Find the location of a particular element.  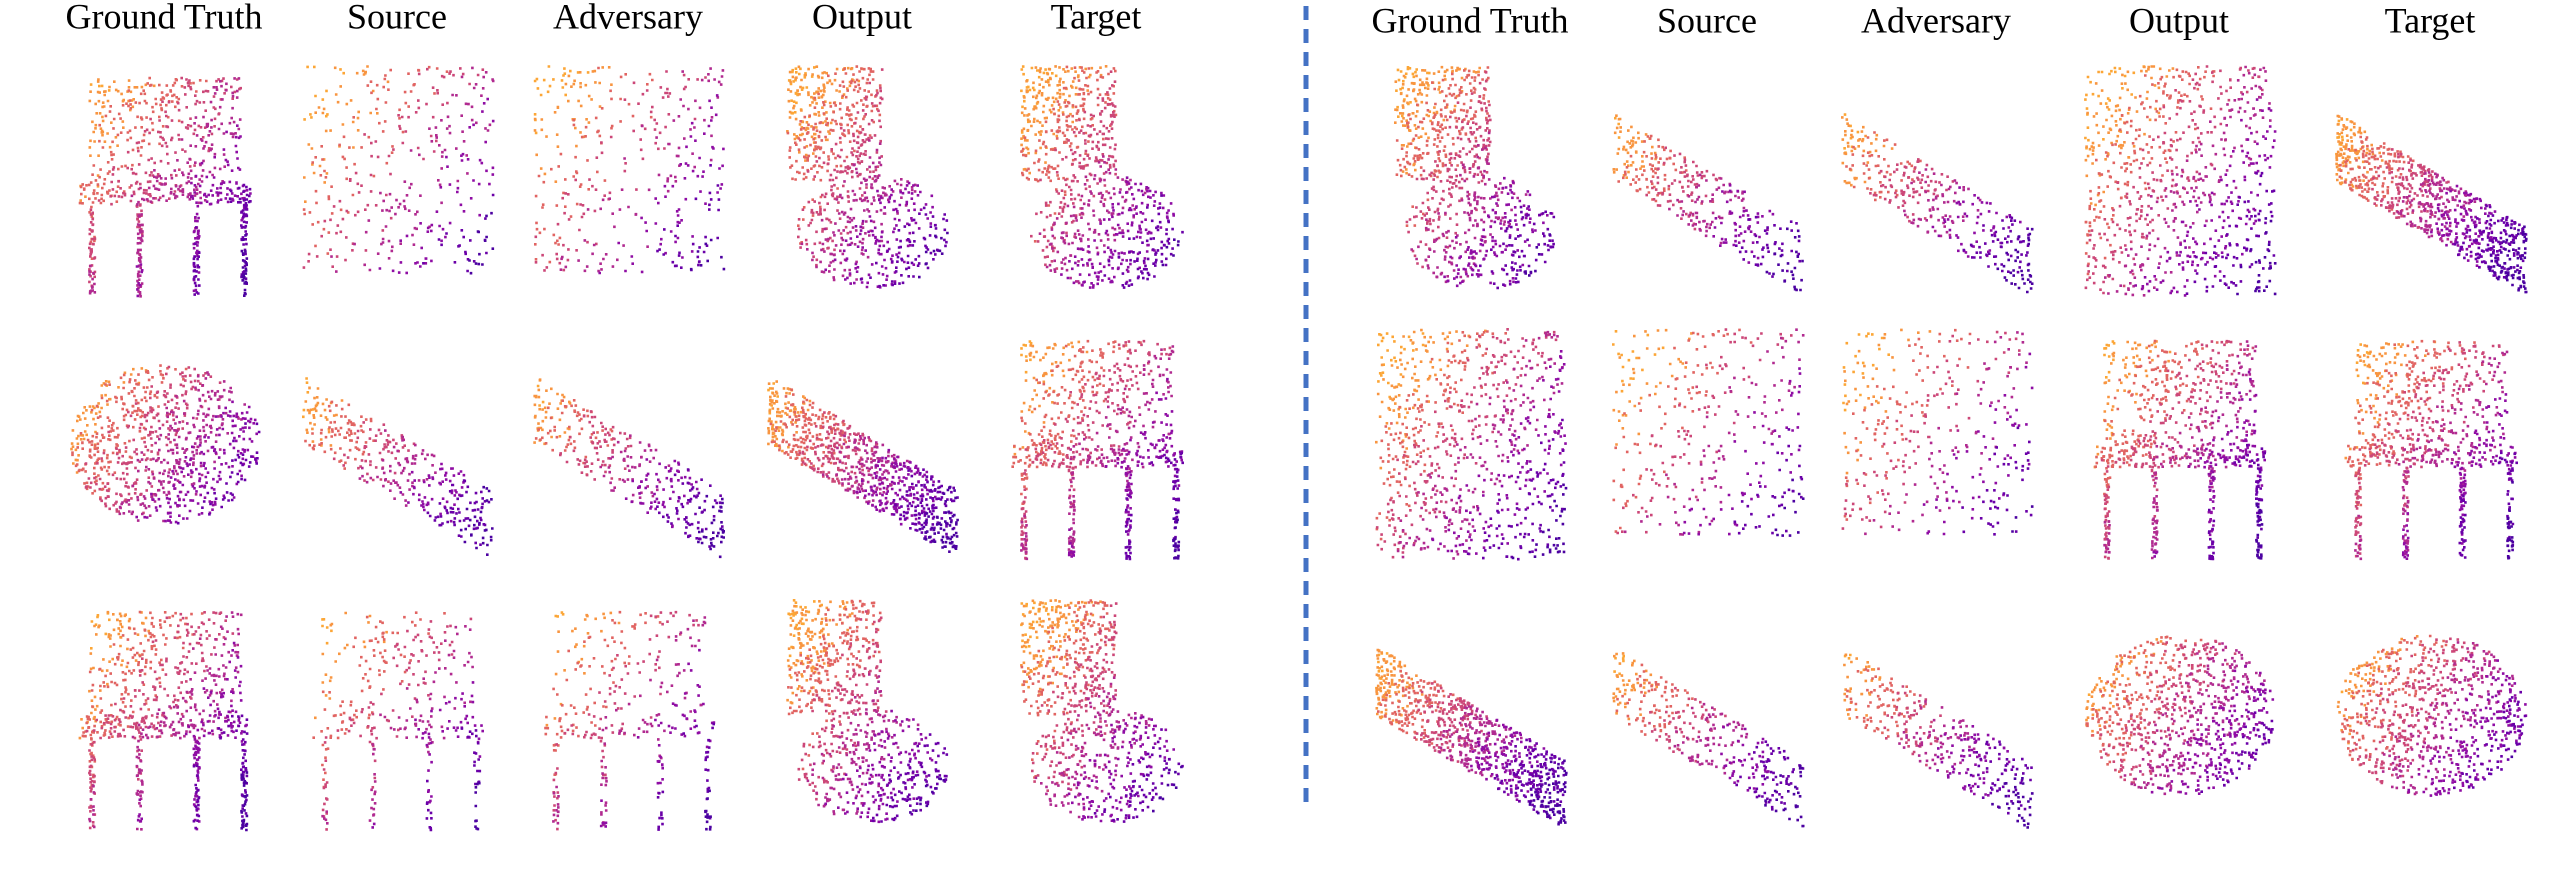

column-header: Ground Truth is located at coordinates (1469, 20).